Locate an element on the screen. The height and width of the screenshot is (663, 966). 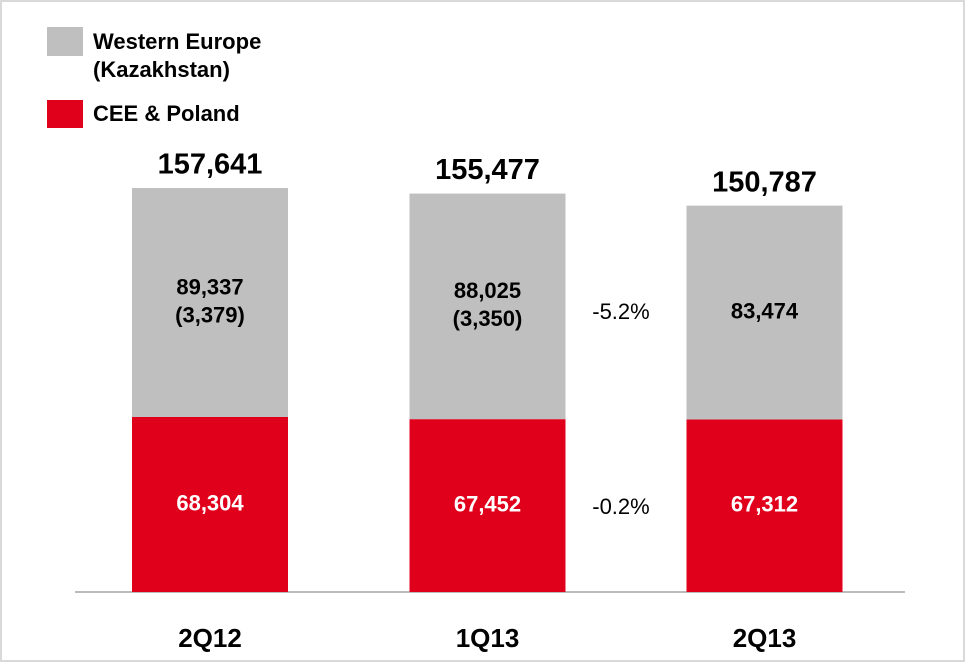
value-label: 88,025 is located at coordinates (487, 290).